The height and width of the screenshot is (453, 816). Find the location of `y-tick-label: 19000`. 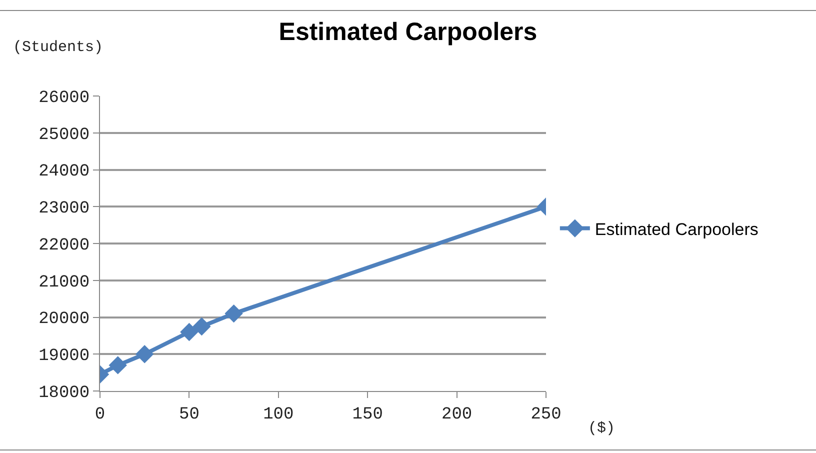

y-tick-label: 19000 is located at coordinates (64, 356).